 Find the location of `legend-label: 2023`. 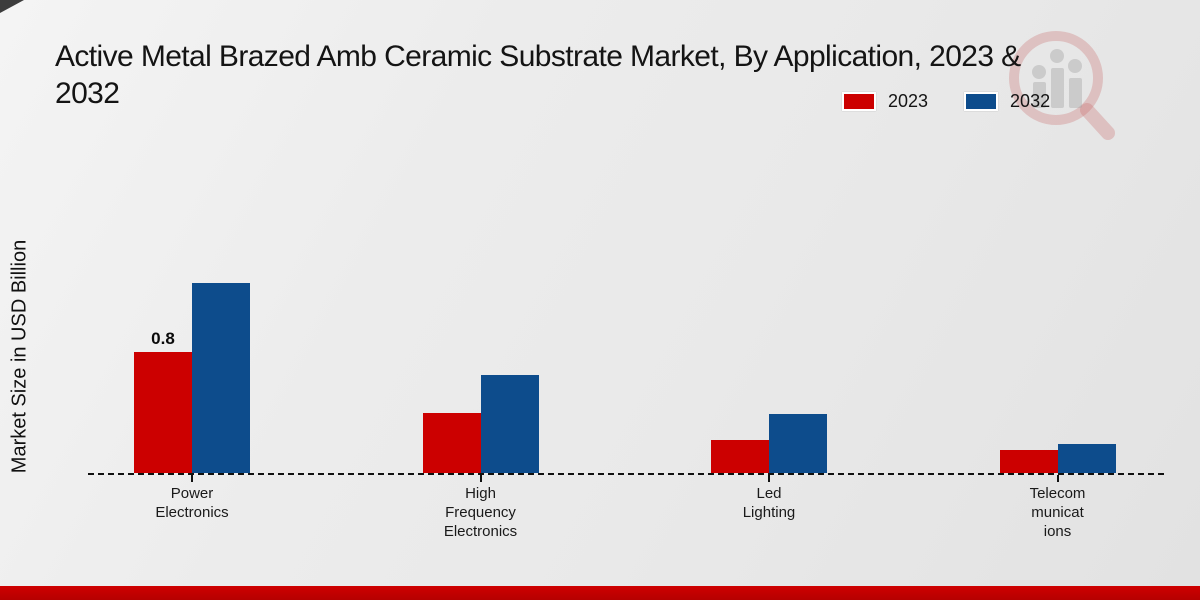

legend-label: 2023 is located at coordinates (908, 101).